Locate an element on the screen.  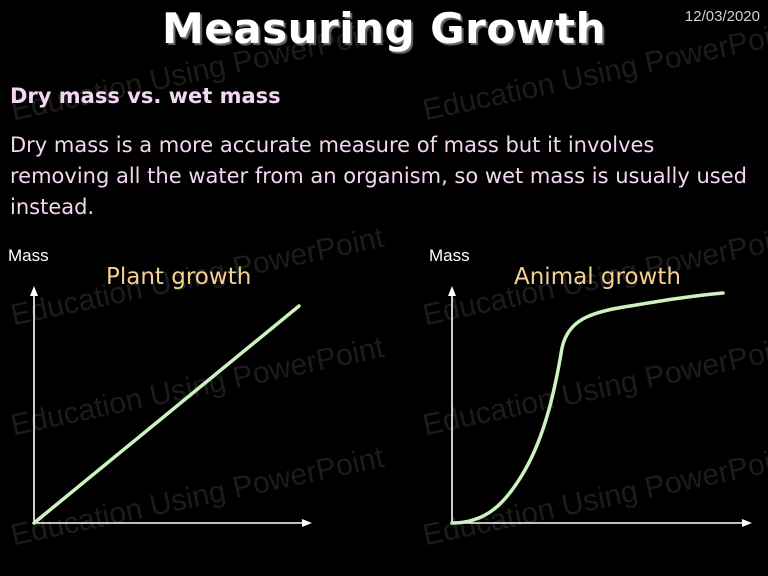
slide-title: Measuring Growth is located at coordinates (384, 28).